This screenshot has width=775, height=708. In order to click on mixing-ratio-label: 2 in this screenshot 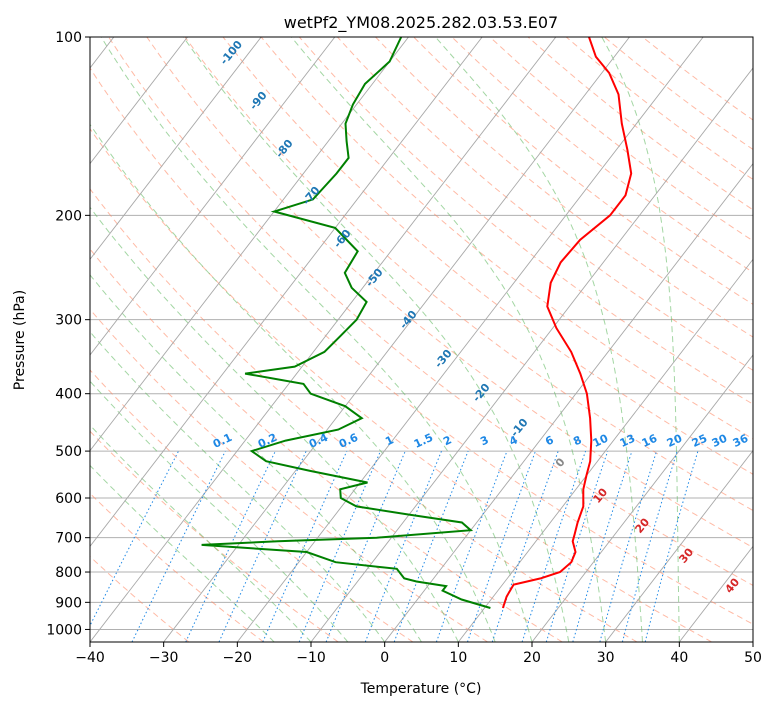, I will do `click(447, 440)`.